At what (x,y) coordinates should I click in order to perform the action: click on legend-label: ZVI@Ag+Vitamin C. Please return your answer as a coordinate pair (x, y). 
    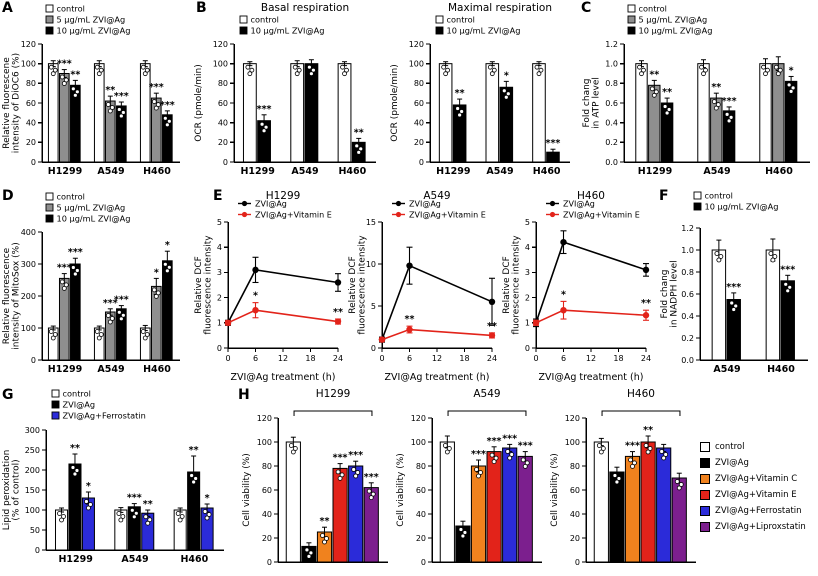
    Looking at the image, I should click on (756, 479).